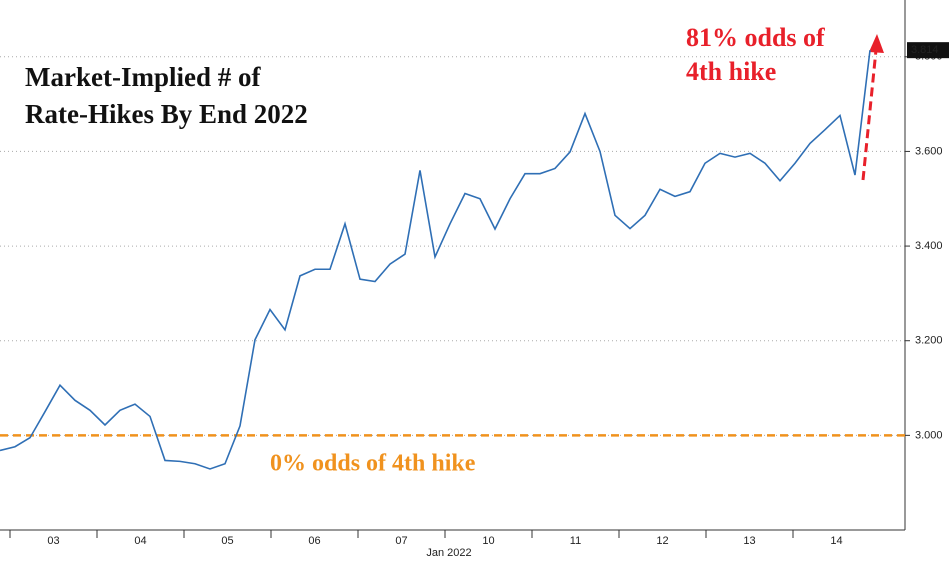  What do you see at coordinates (575, 541) in the screenshot?
I see `x-tick-label: 11` at bounding box center [575, 541].